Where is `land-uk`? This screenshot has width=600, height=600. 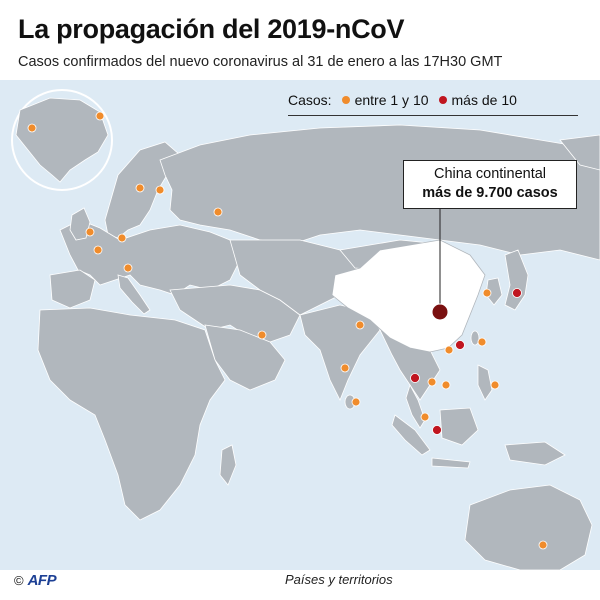
land-uk is located at coordinates (80, 224).